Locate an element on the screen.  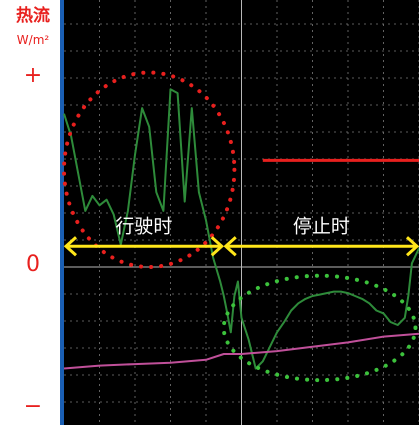
annotation-layer: 行驶时 停止时 is located at coordinates (241, 236).